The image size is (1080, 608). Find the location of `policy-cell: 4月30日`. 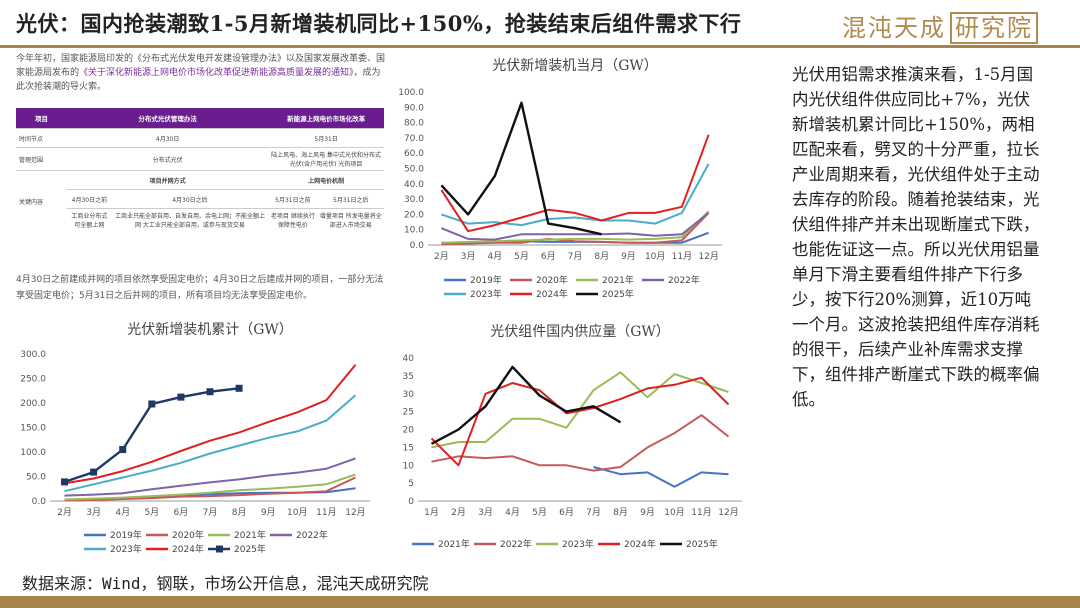

policy-cell: 4月30日 is located at coordinates (168, 138).